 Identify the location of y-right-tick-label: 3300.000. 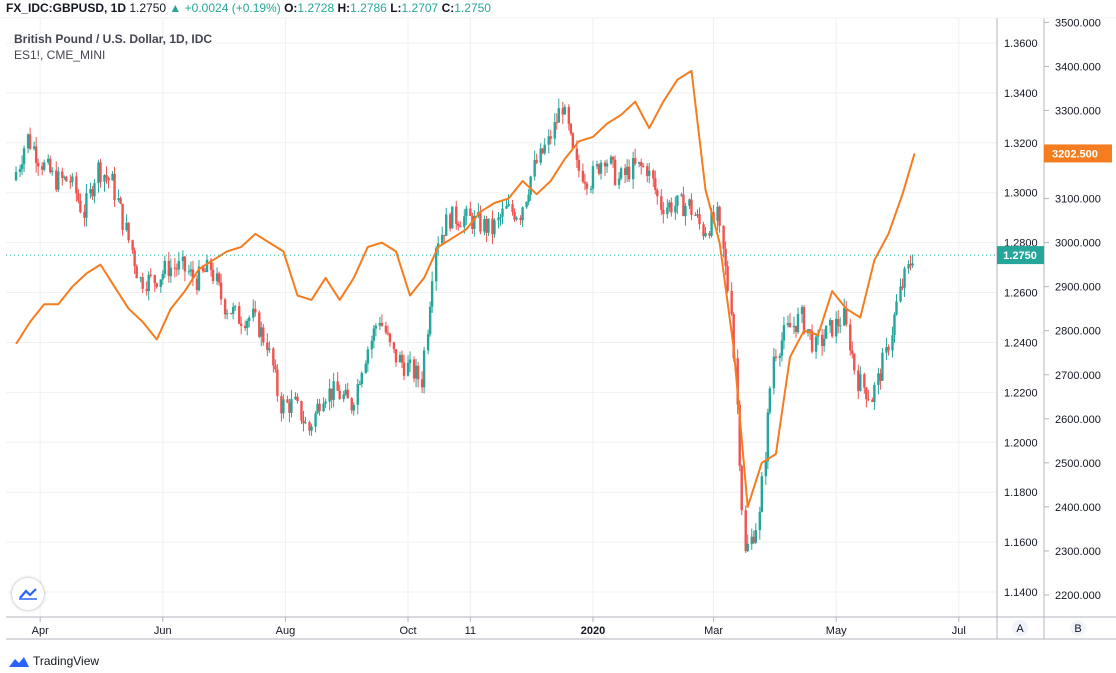
(1078, 111).